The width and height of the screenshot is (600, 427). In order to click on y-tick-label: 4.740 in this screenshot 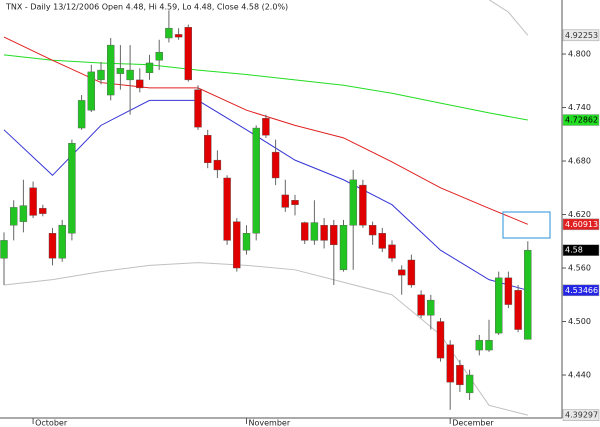, I will do `click(579, 107)`.